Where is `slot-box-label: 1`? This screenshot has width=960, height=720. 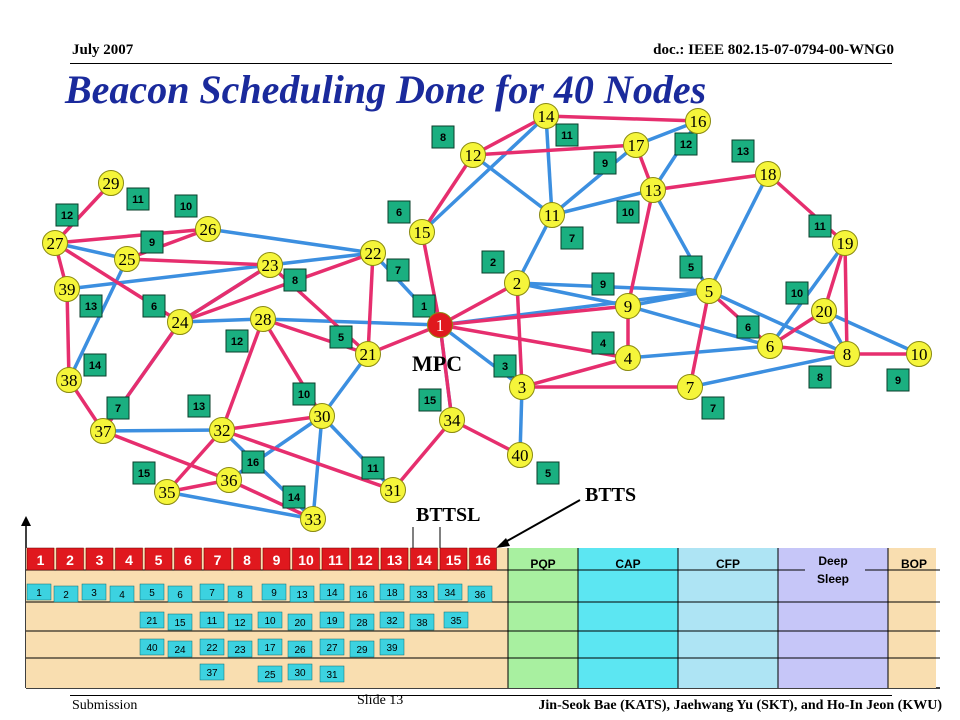
slot-box-label: 1 is located at coordinates (424, 307).